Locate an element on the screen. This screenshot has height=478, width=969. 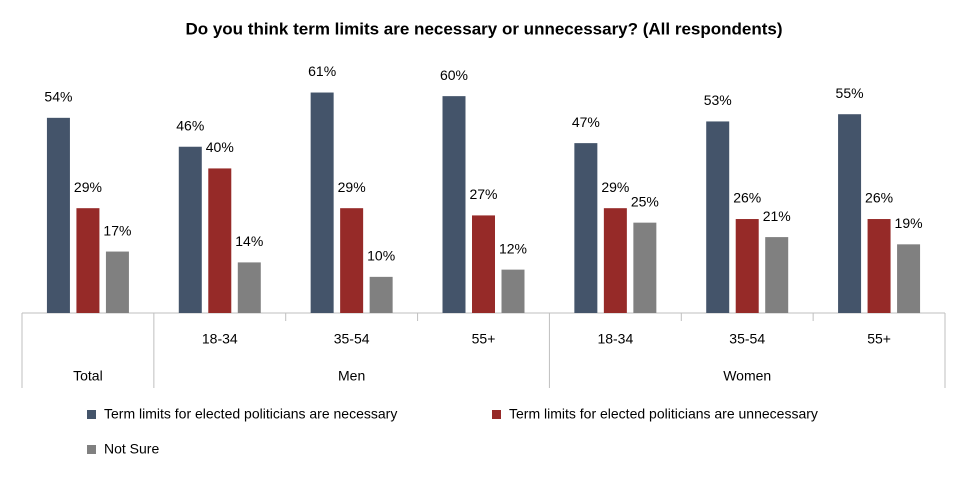
group-label: Men is located at coordinates (351, 376).